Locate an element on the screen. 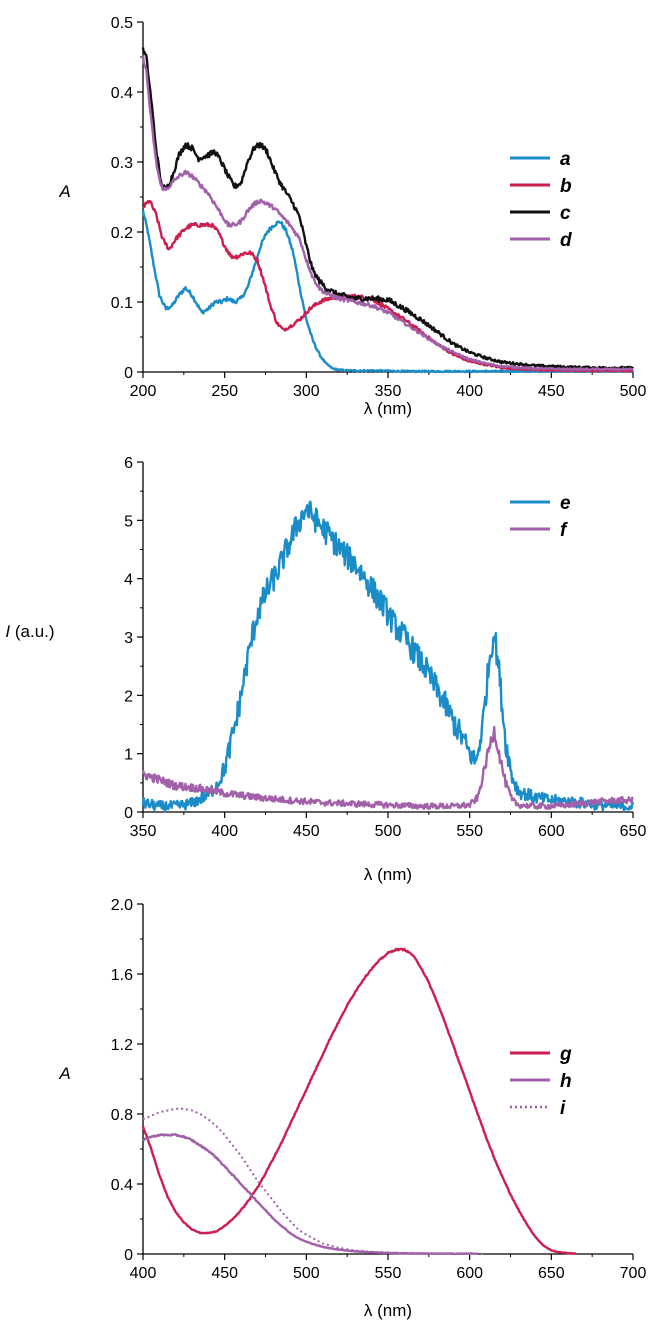 Image resolution: width=655 pixels, height=1328 pixels. y-tick-label: 1.2 is located at coordinates (122, 1045).